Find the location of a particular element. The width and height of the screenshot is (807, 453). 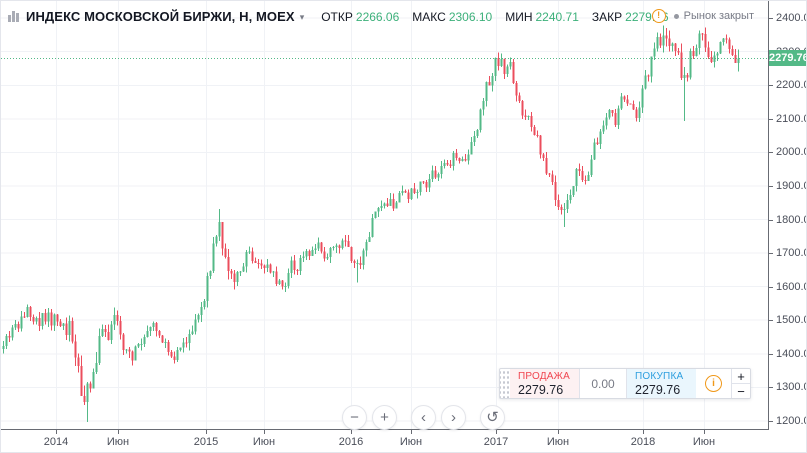

price-axis-label: 1900.00 is located at coordinates (787, 186).